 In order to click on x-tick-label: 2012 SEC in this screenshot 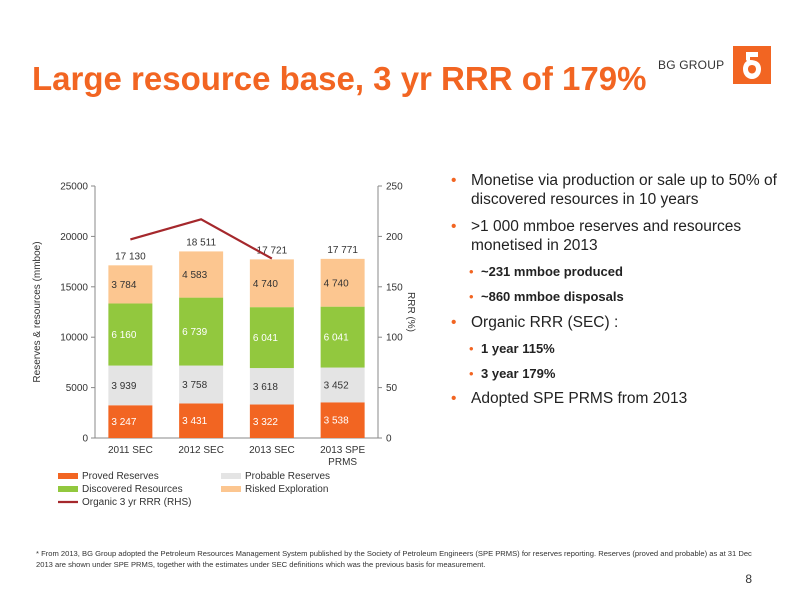, I will do `click(201, 450)`.